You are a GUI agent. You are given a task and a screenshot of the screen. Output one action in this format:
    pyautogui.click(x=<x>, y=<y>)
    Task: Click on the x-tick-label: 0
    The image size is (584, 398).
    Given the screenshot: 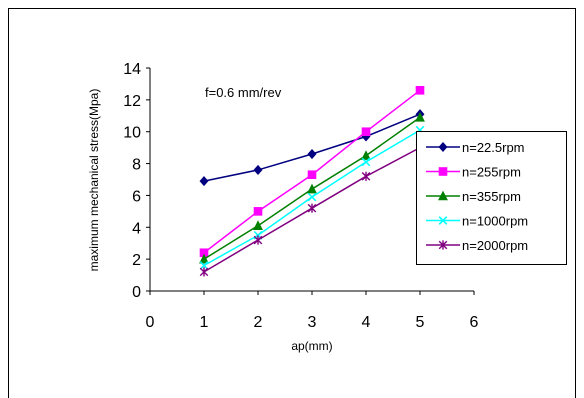 What is the action you would take?
    pyautogui.click(x=150, y=322)
    